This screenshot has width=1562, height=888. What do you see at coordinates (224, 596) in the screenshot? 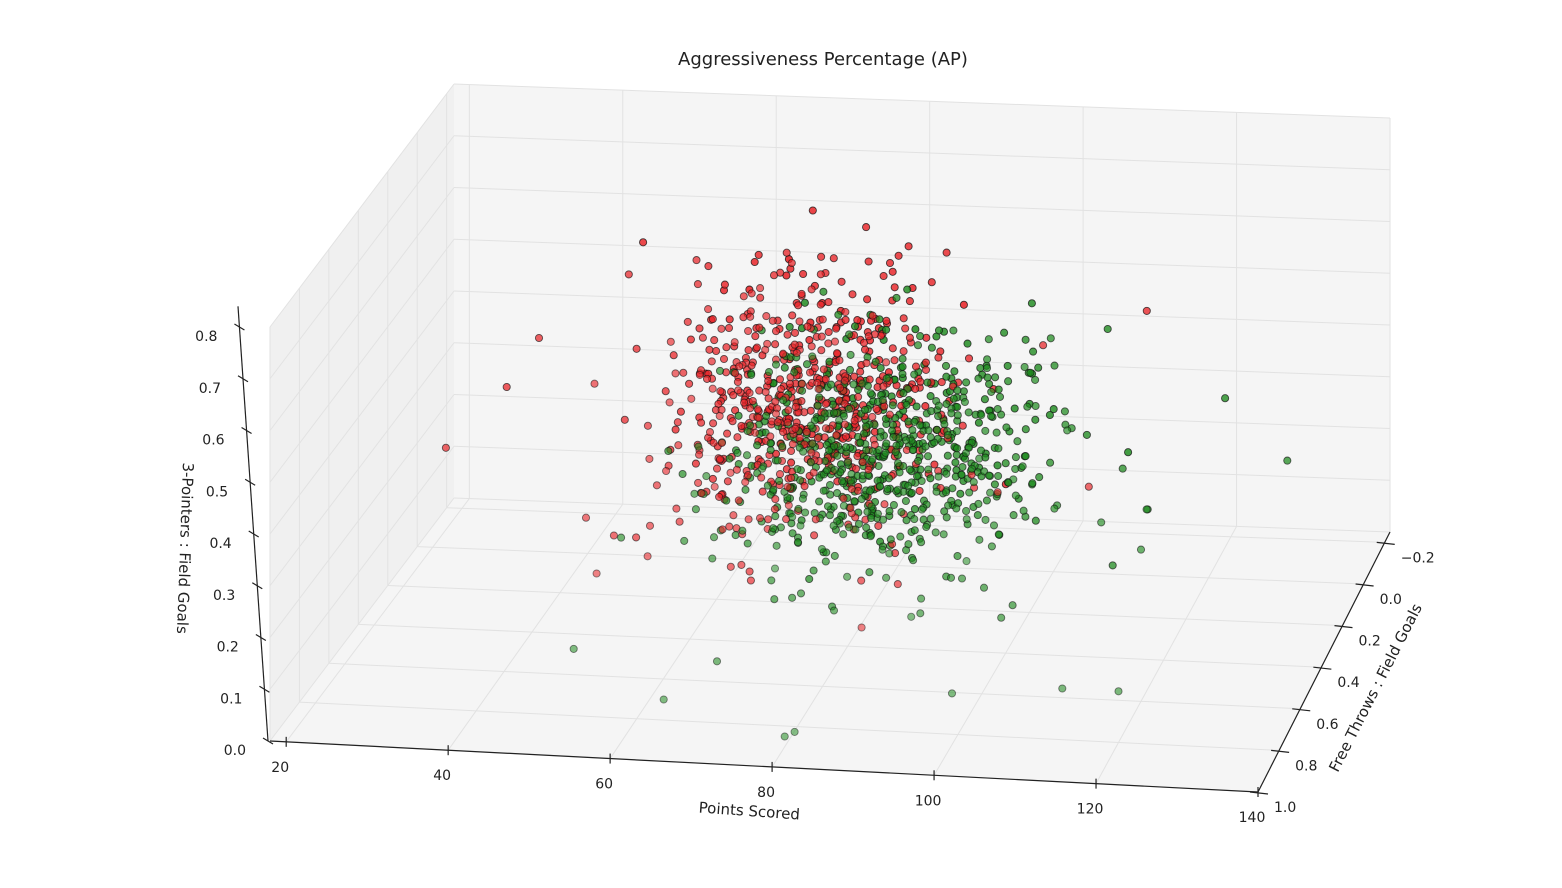
I see `z-tick-label: 0.3` at bounding box center [224, 596].